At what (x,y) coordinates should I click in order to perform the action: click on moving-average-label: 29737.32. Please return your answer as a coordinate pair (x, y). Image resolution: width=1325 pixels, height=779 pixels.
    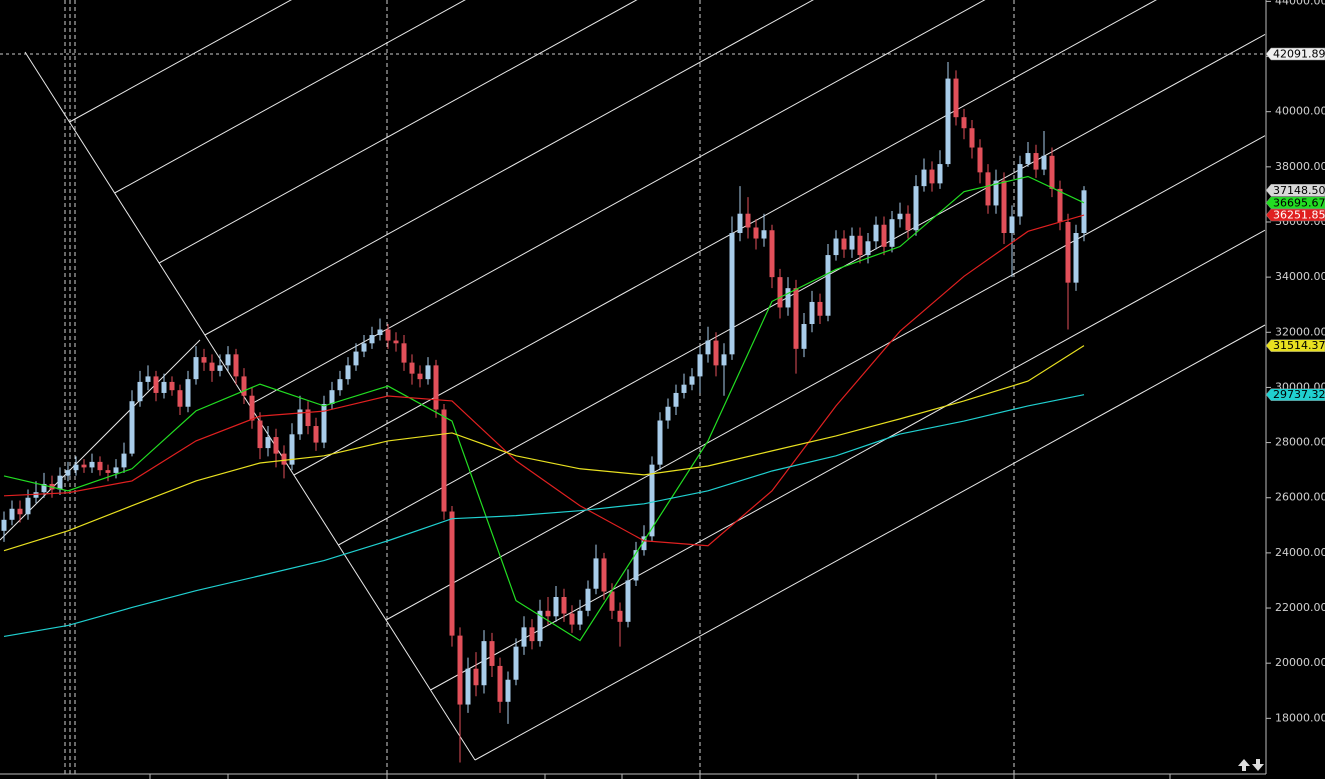
    Looking at the image, I should click on (1299, 394).